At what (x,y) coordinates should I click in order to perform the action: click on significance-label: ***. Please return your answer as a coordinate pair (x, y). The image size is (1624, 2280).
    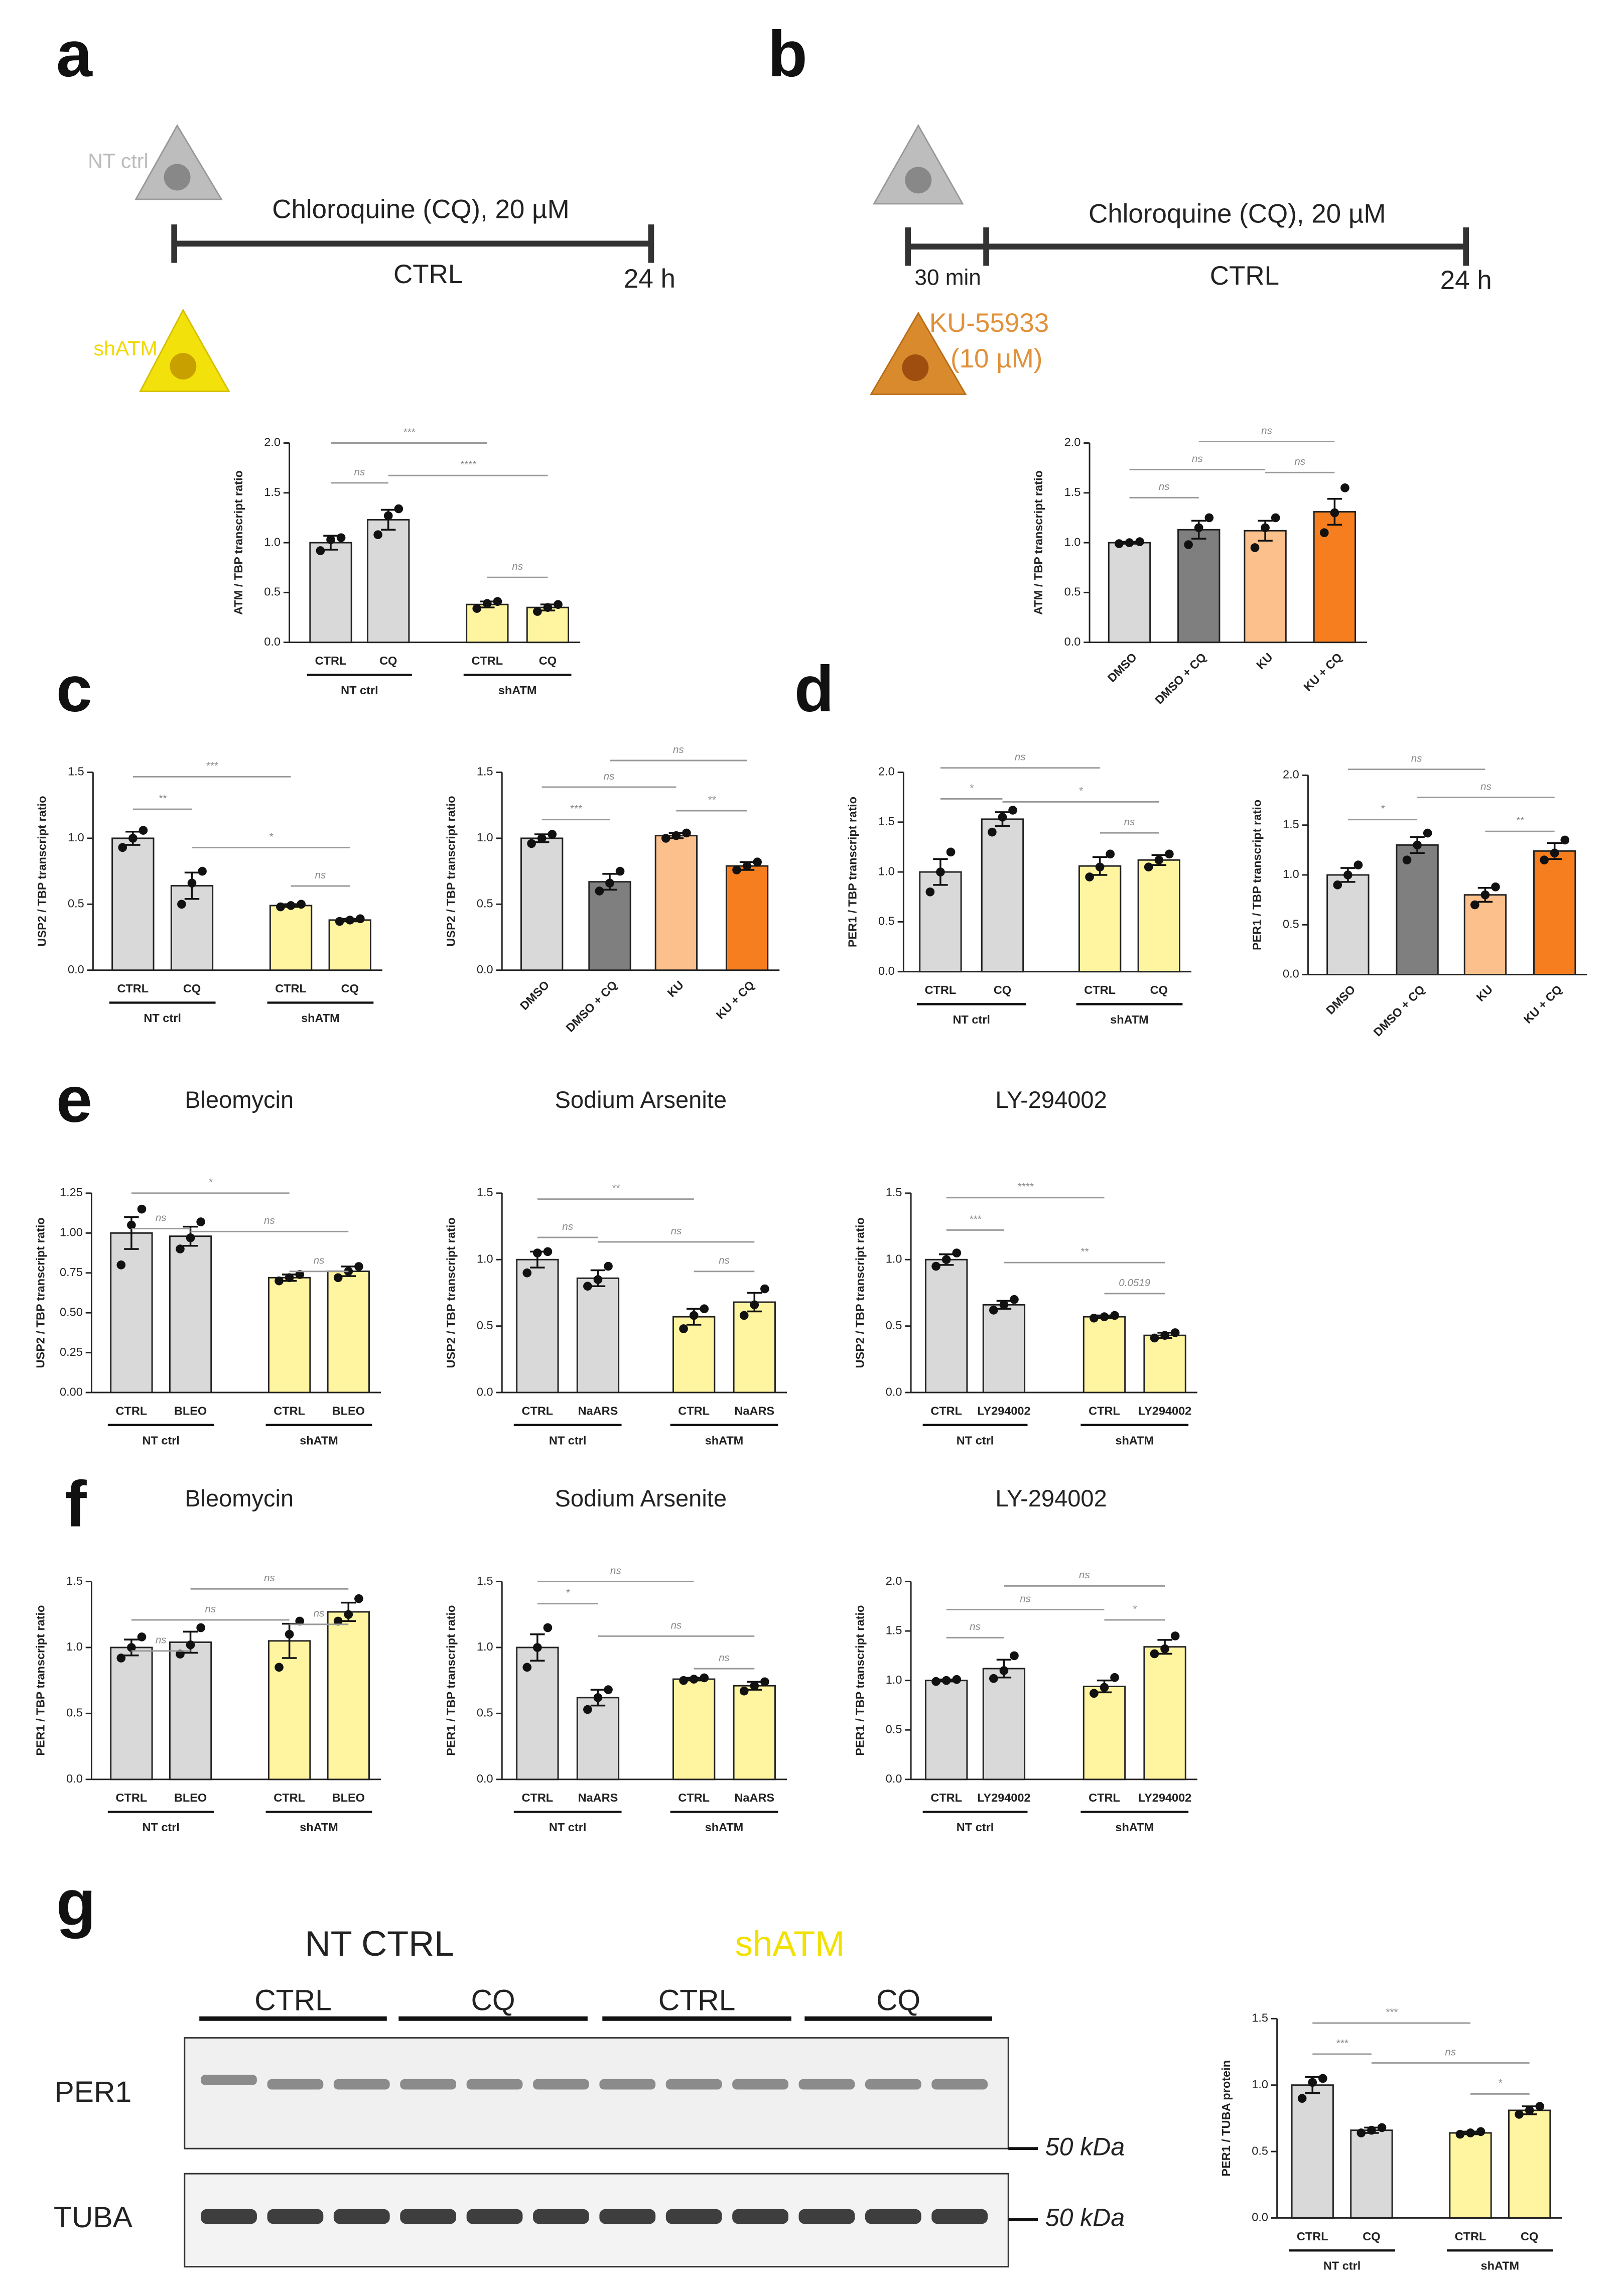
    Looking at the image, I should click on (1392, 2012).